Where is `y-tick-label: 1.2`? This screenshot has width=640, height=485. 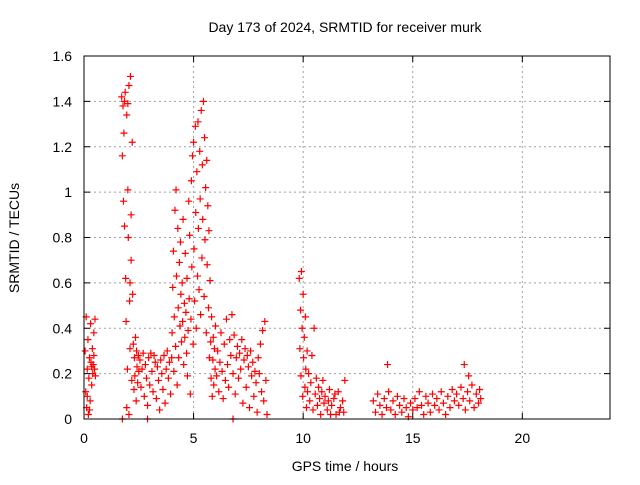
y-tick-label: 1.2 is located at coordinates (63, 147).